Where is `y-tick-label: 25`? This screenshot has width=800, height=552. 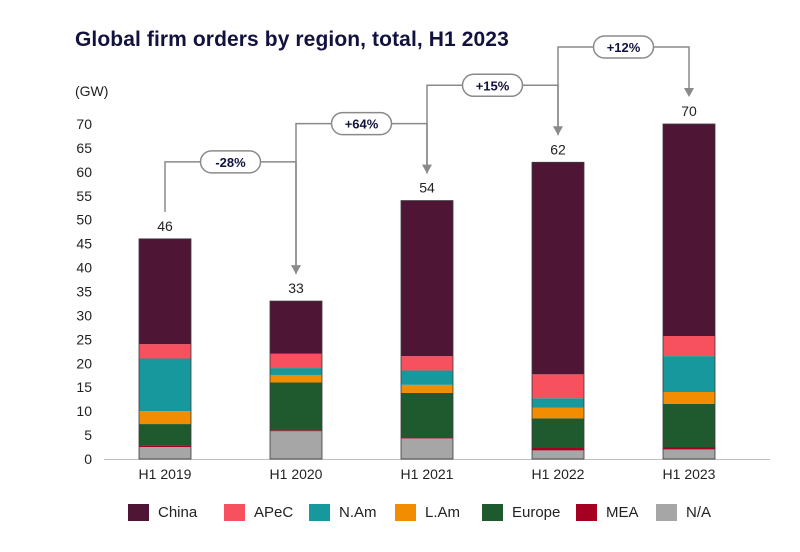
y-tick-label: 25 is located at coordinates (84, 339).